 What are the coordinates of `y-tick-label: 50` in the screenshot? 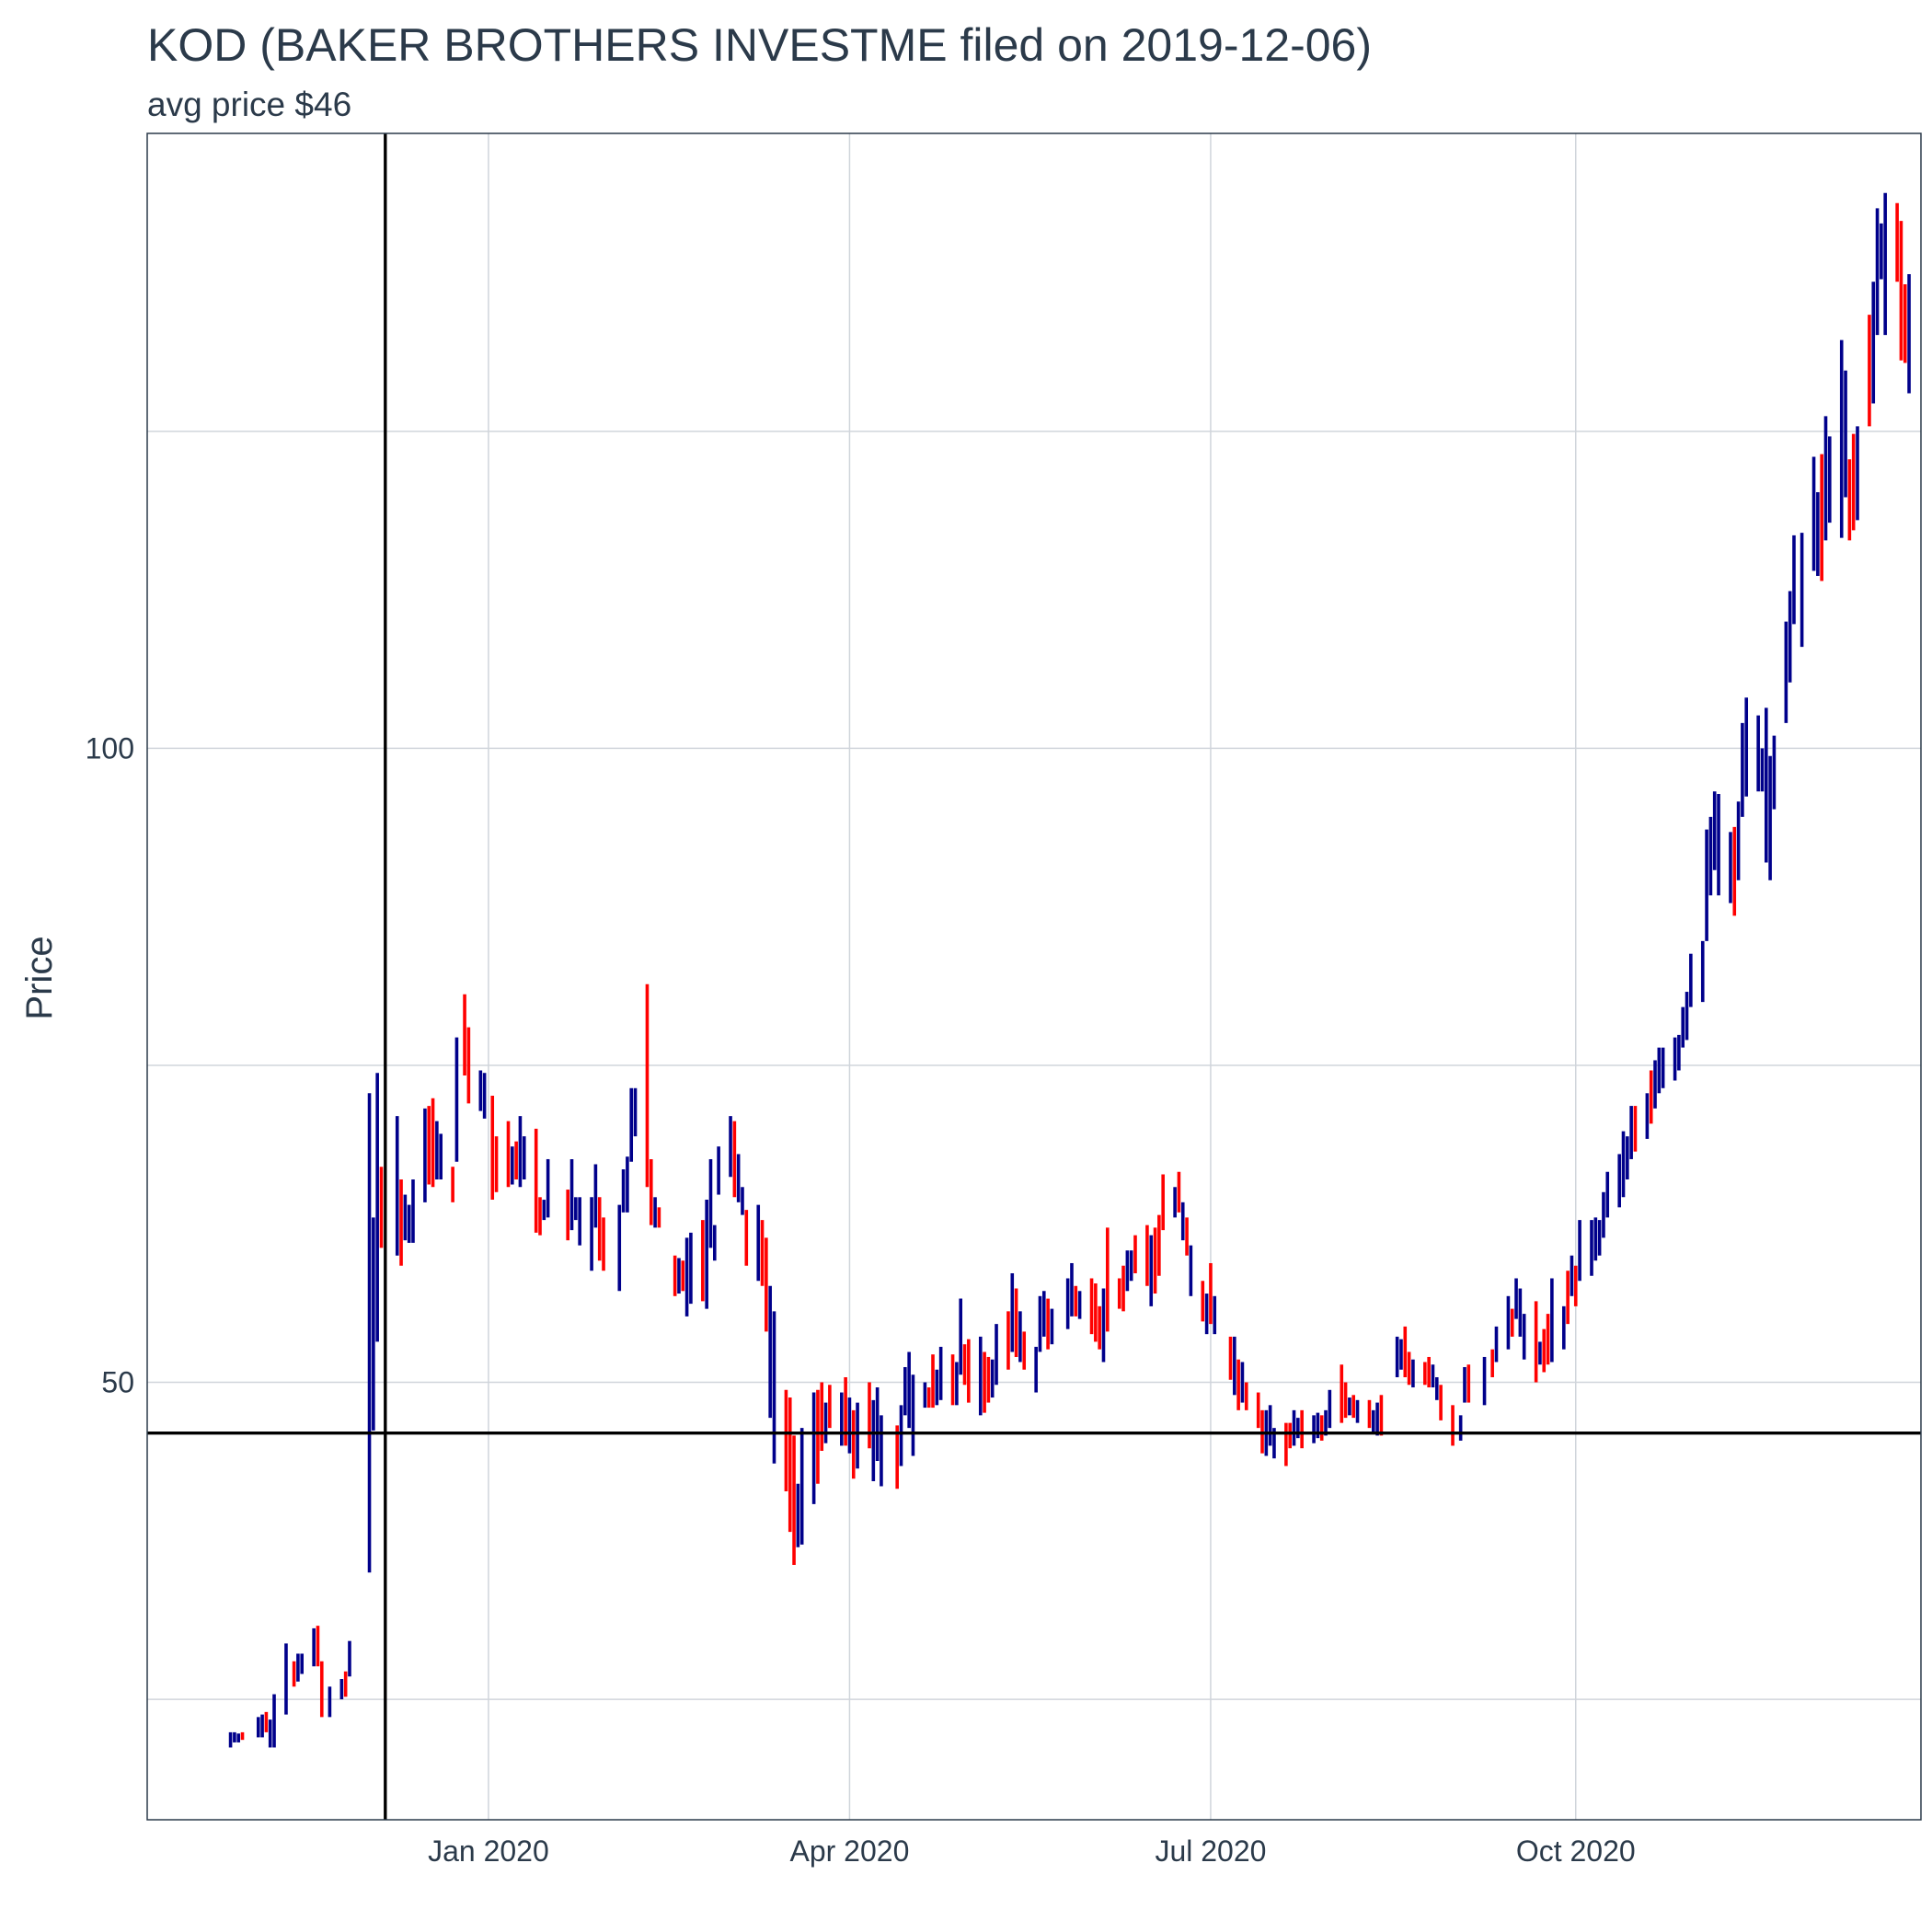 It's located at (117, 1382).